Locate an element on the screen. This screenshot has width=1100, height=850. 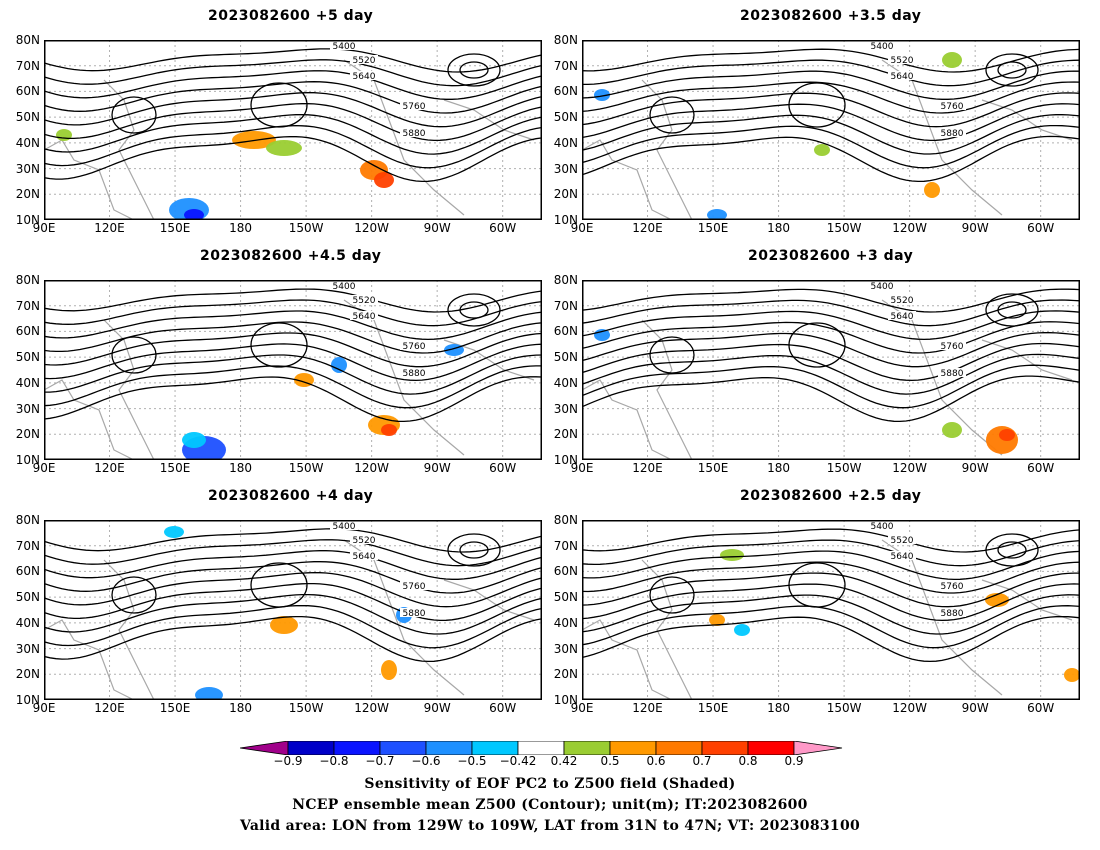
contour-label: 5640 is located at coordinates (902, 317).